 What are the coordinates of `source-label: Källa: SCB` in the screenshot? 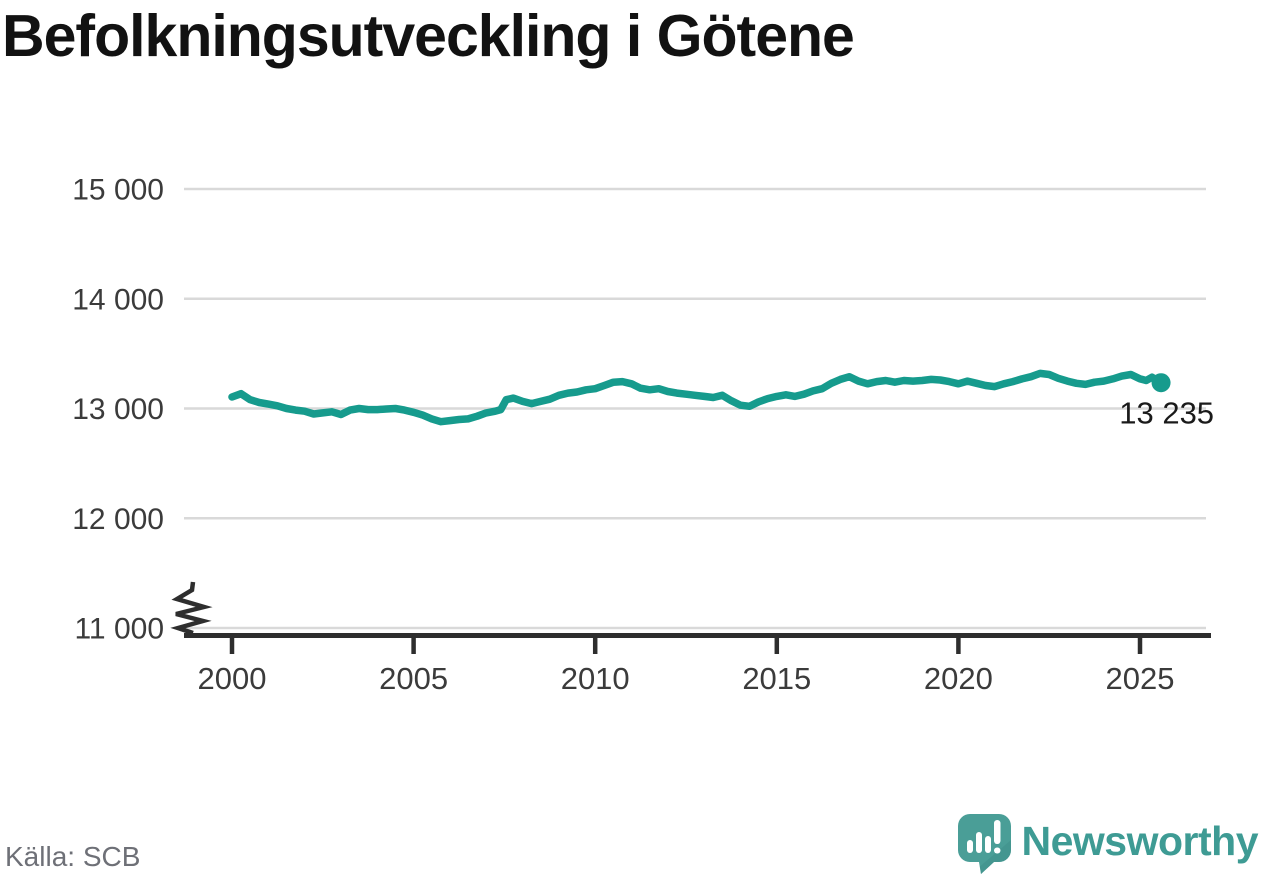 It's located at (73, 856).